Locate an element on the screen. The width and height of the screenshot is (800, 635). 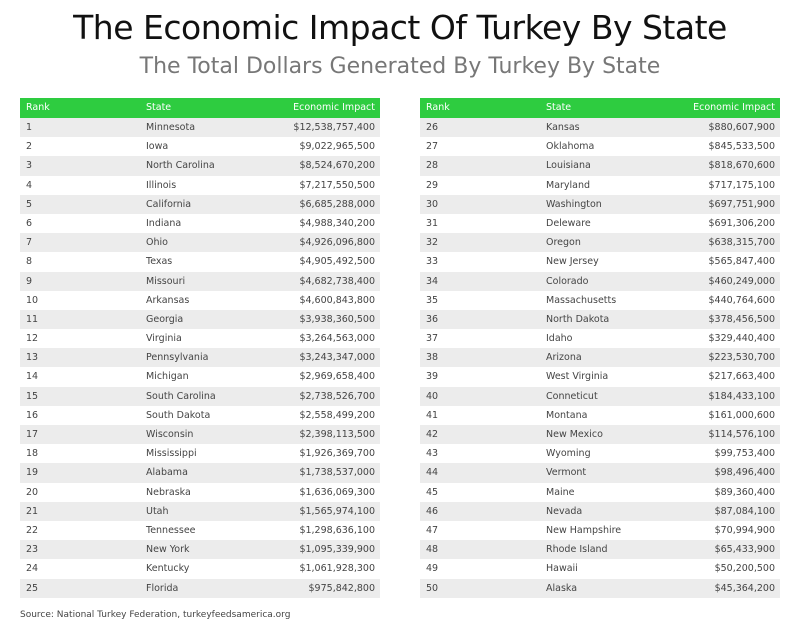
state-cell: Deleware is located at coordinates (568, 223).